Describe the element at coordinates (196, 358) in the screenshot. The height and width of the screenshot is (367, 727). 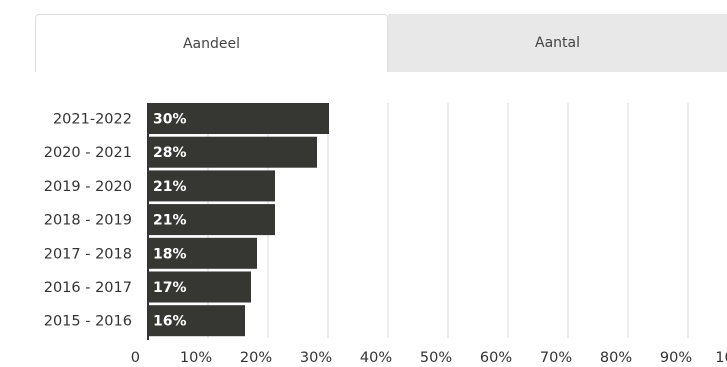
I see `x-tick-label: 10%` at that location.